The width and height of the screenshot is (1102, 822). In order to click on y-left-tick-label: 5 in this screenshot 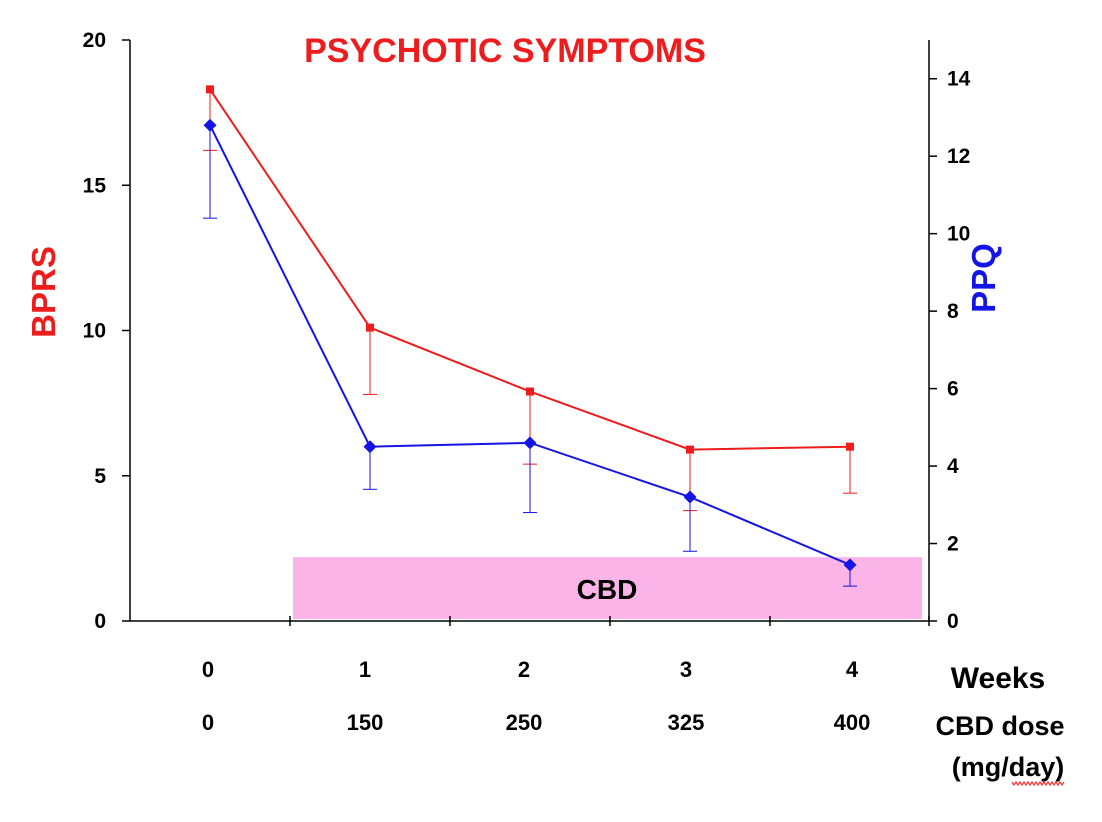, I will do `click(100, 476)`.